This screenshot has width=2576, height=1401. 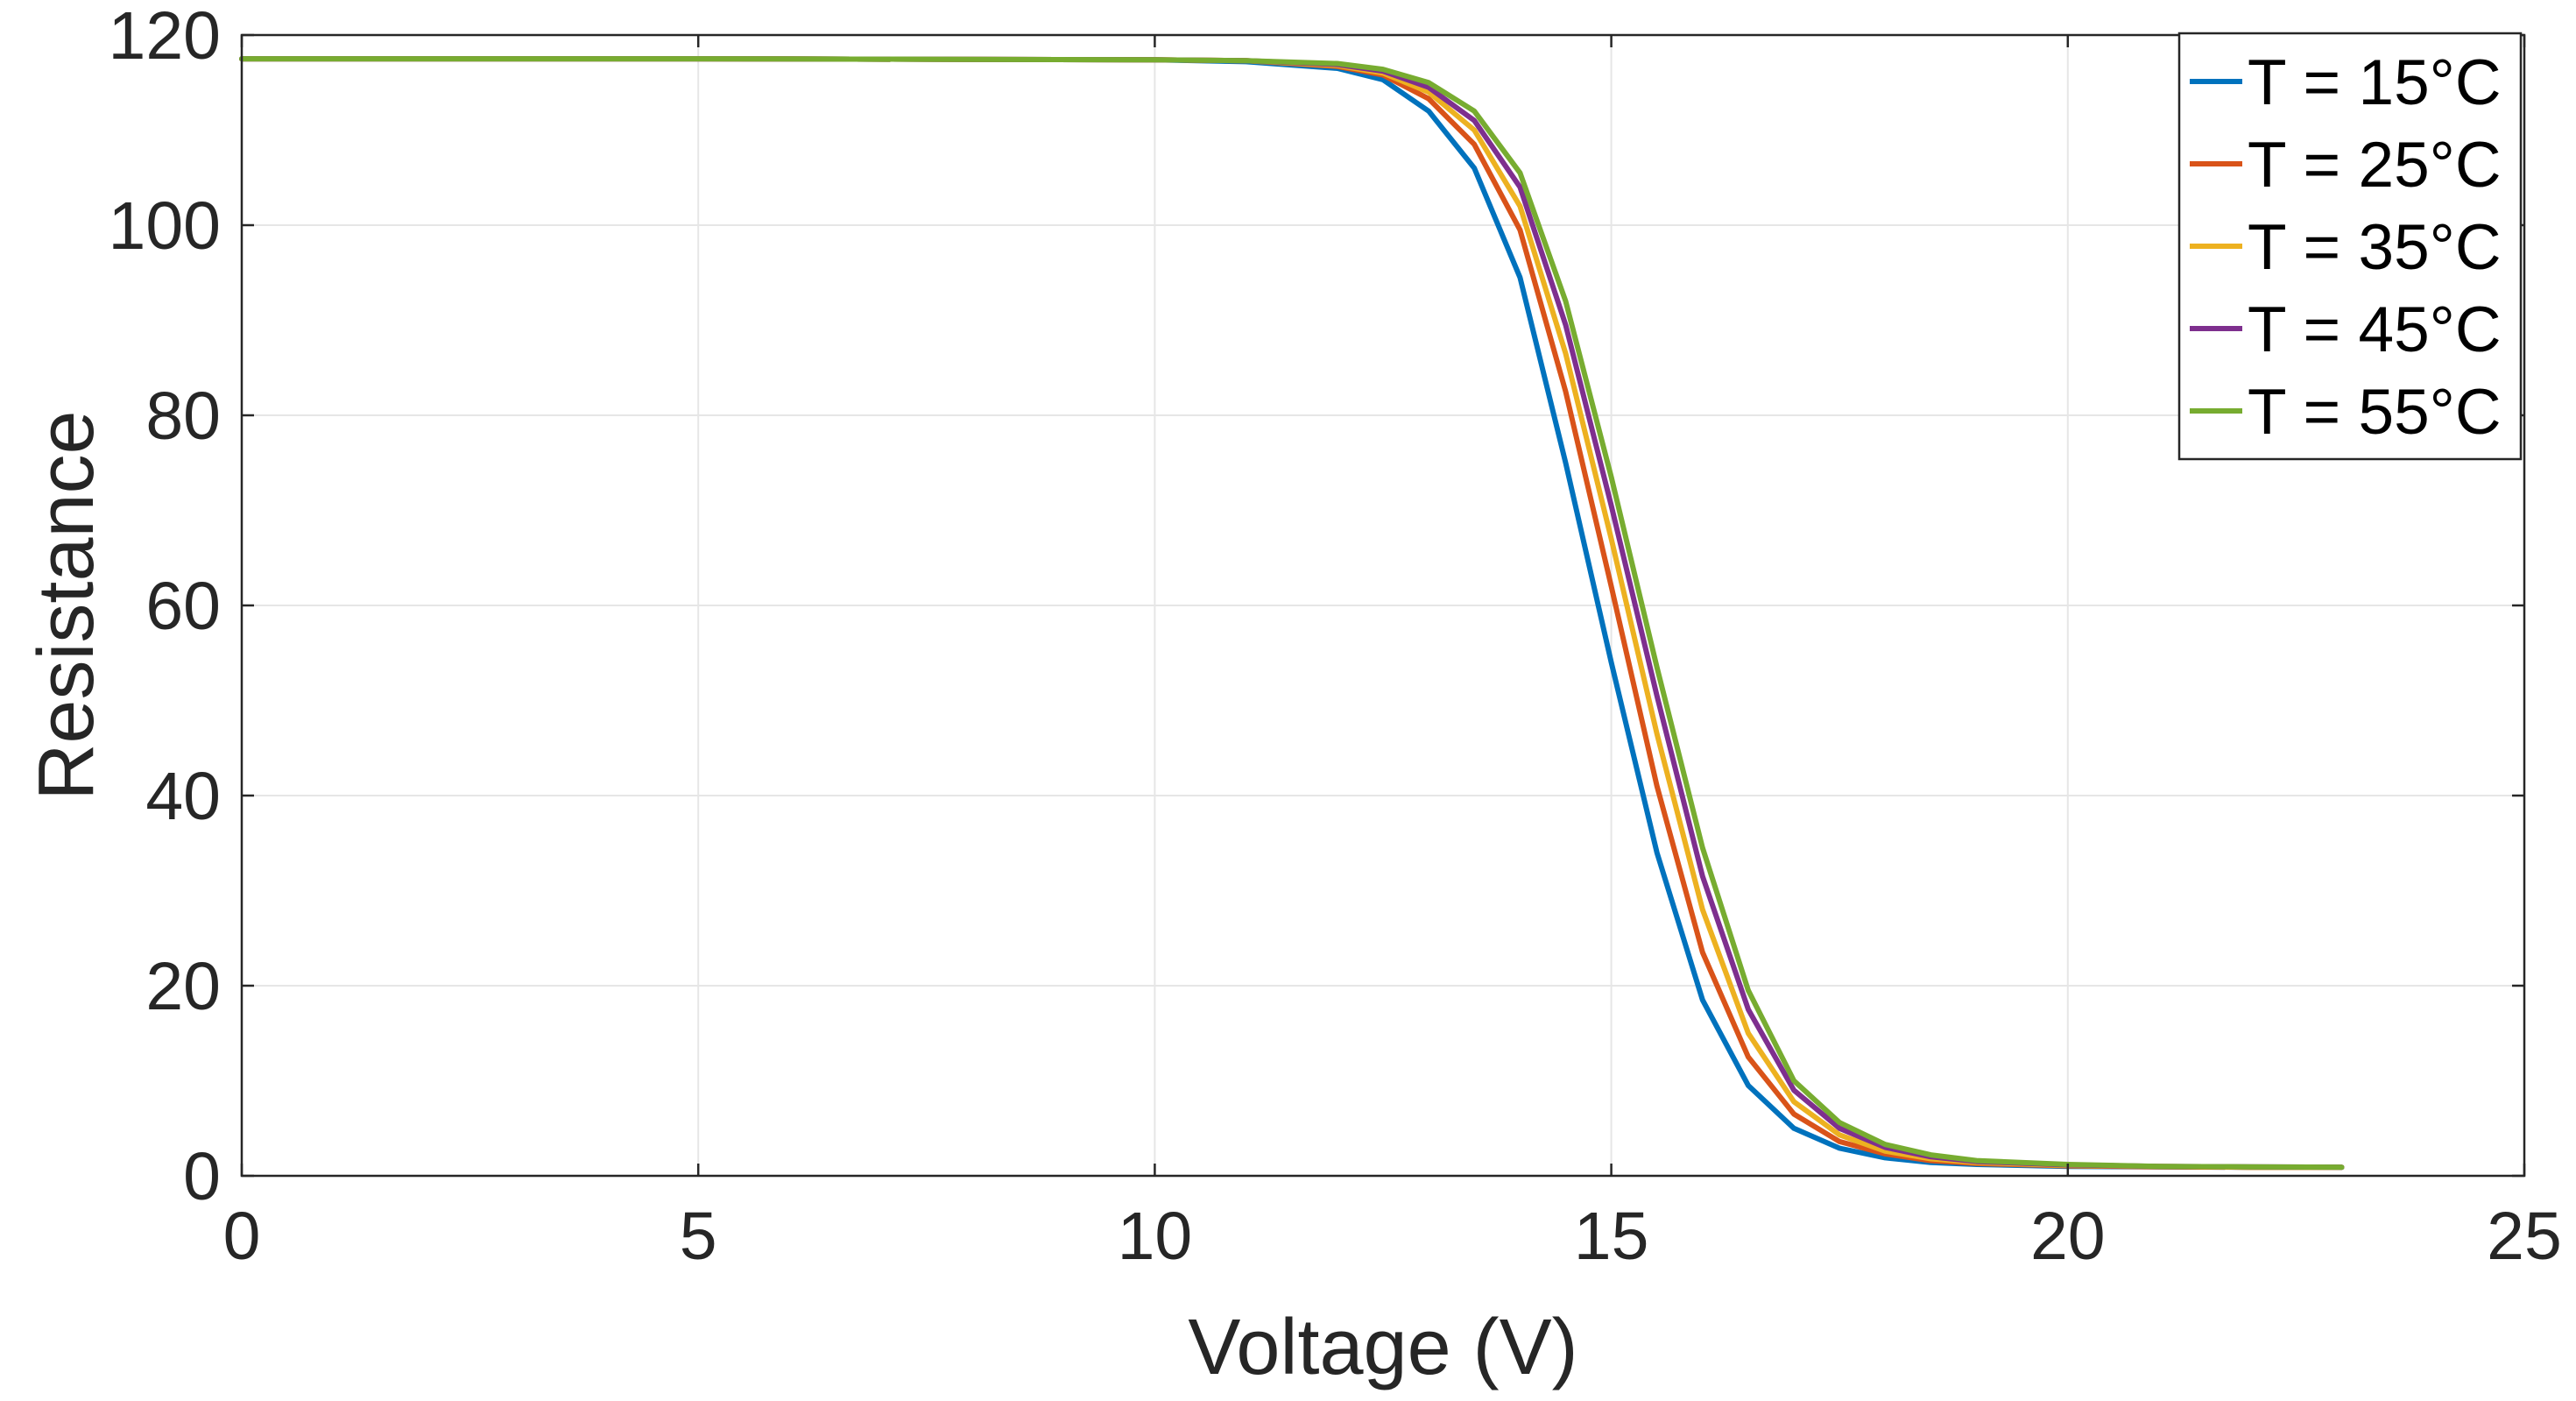 I want to click on legend-label-2: T = 25°C, so click(x=2375, y=165).